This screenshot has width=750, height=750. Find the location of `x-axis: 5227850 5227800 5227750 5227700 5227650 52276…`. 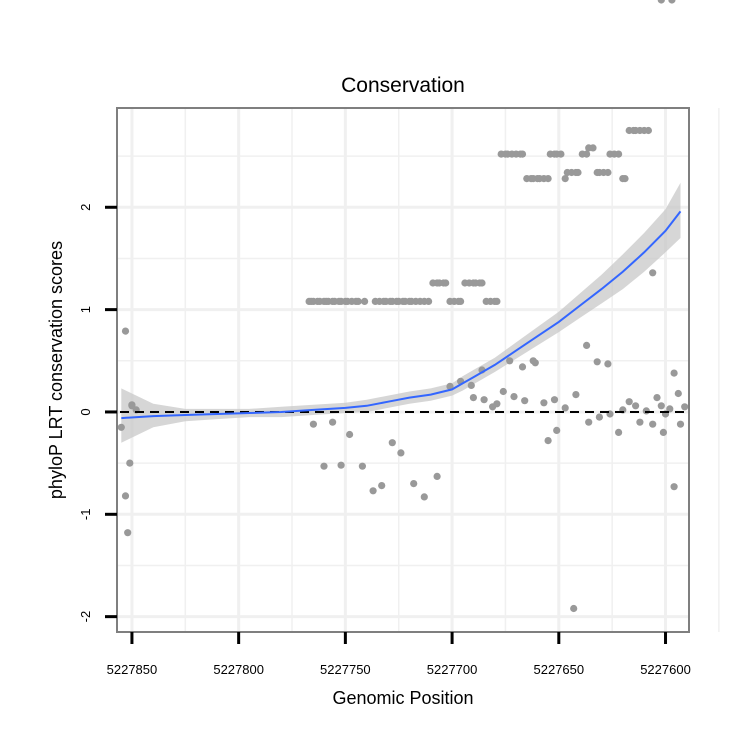

x-axis: 5227850 5227800 5227750 5227700 5227650 52276… is located at coordinates (399, 654).